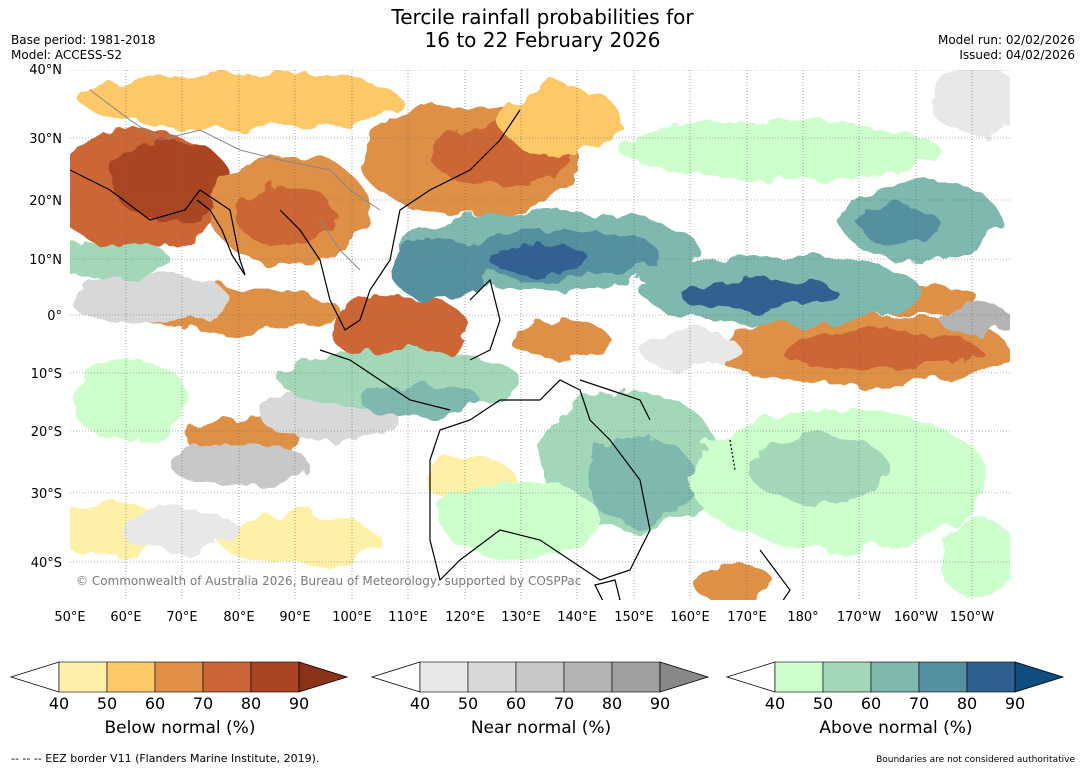 This screenshot has height=770, width=1085. Describe the element at coordinates (516, 703) in the screenshot. I see `near-tick-label: 60` at that location.